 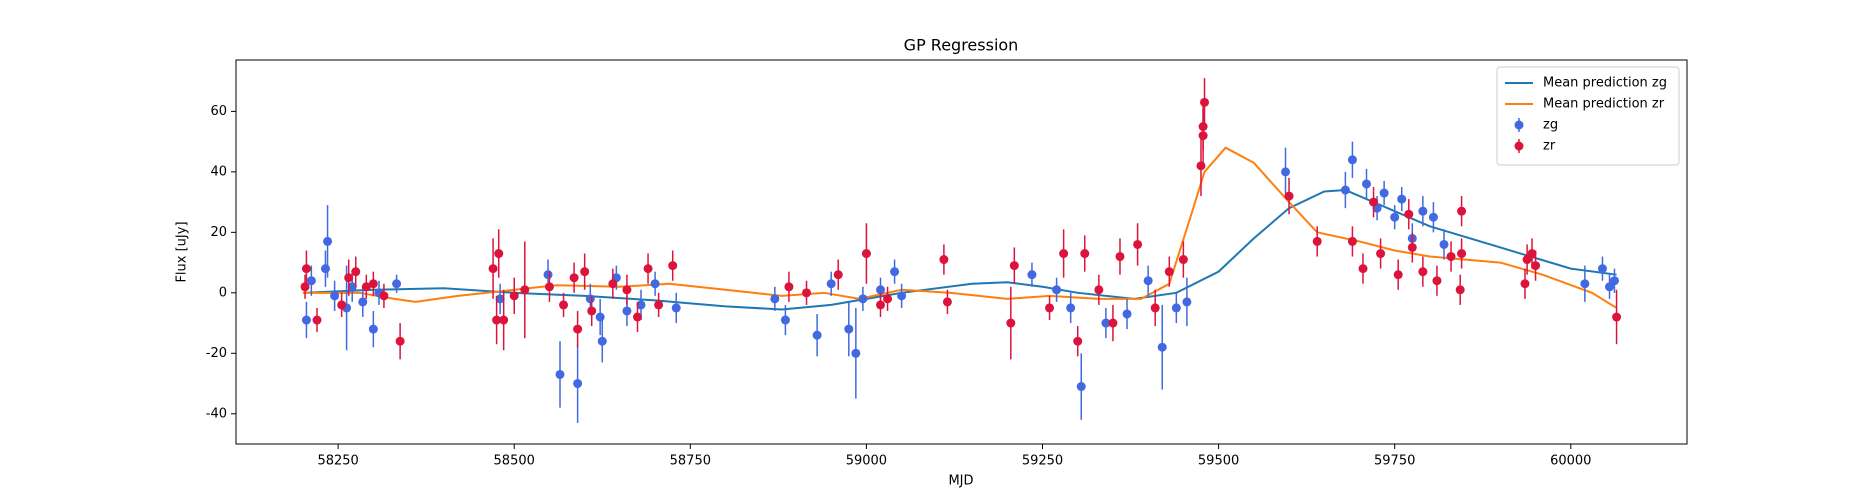 I want to click on chart-title: GP Regression, so click(x=961, y=45).